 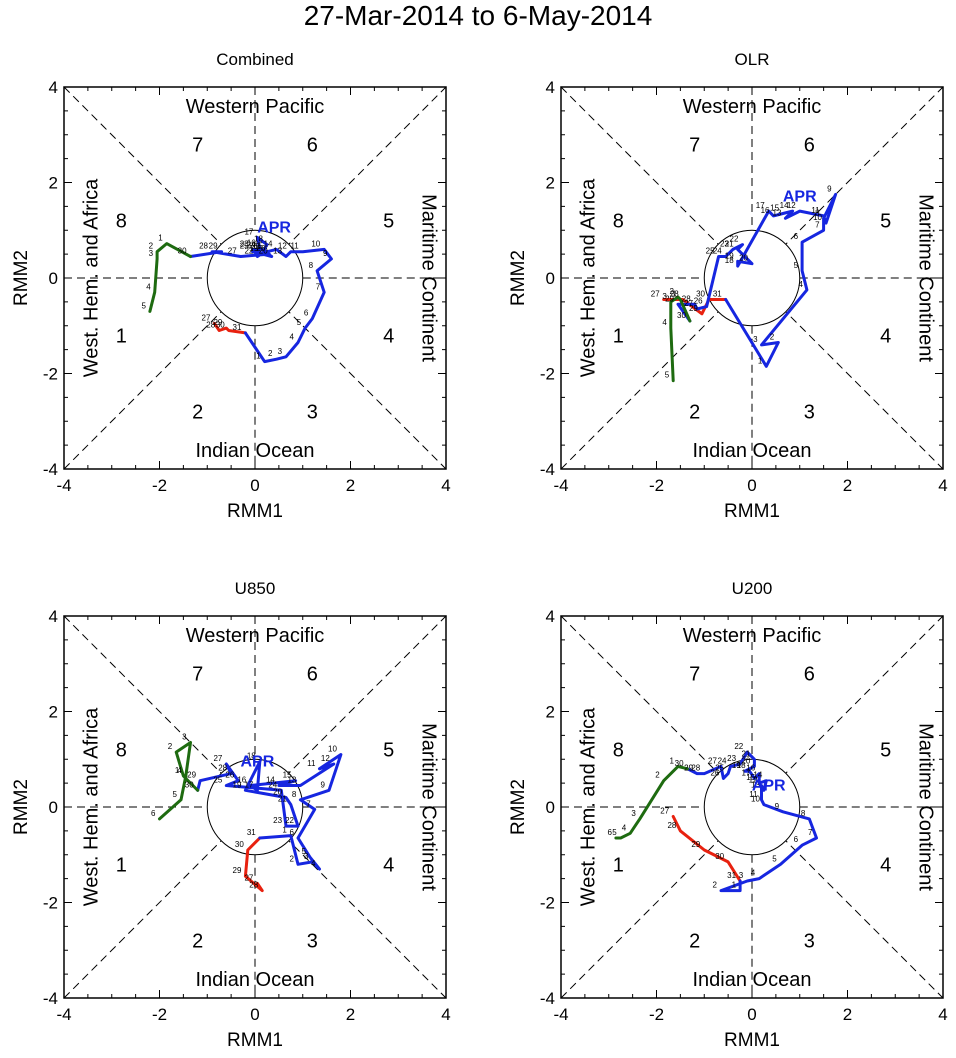 What do you see at coordinates (312, 674) in the screenshot?
I see `phase-number-6: 6` at bounding box center [312, 674].